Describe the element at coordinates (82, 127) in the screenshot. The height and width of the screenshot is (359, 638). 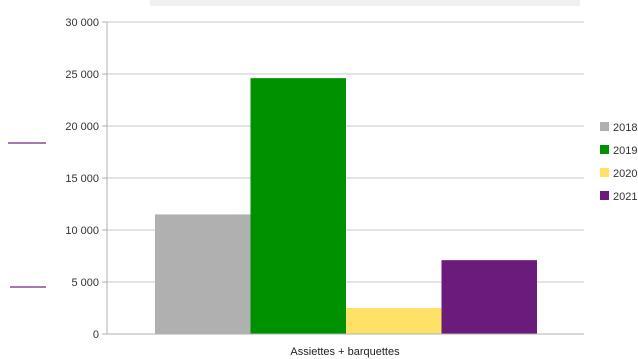
I see `y-tick-label: 20 000` at that location.